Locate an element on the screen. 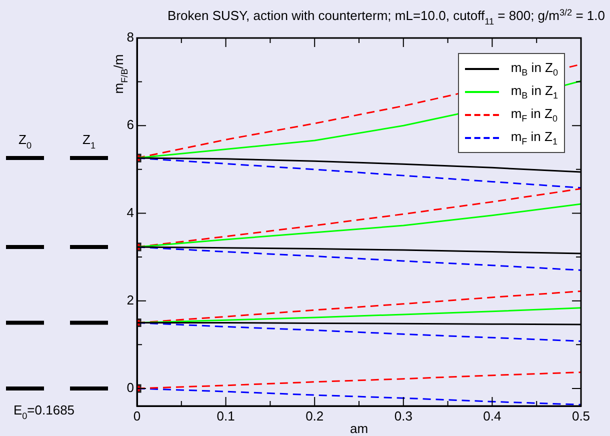 The image size is (610, 436). y-tick-label: 6 is located at coordinates (130, 124).